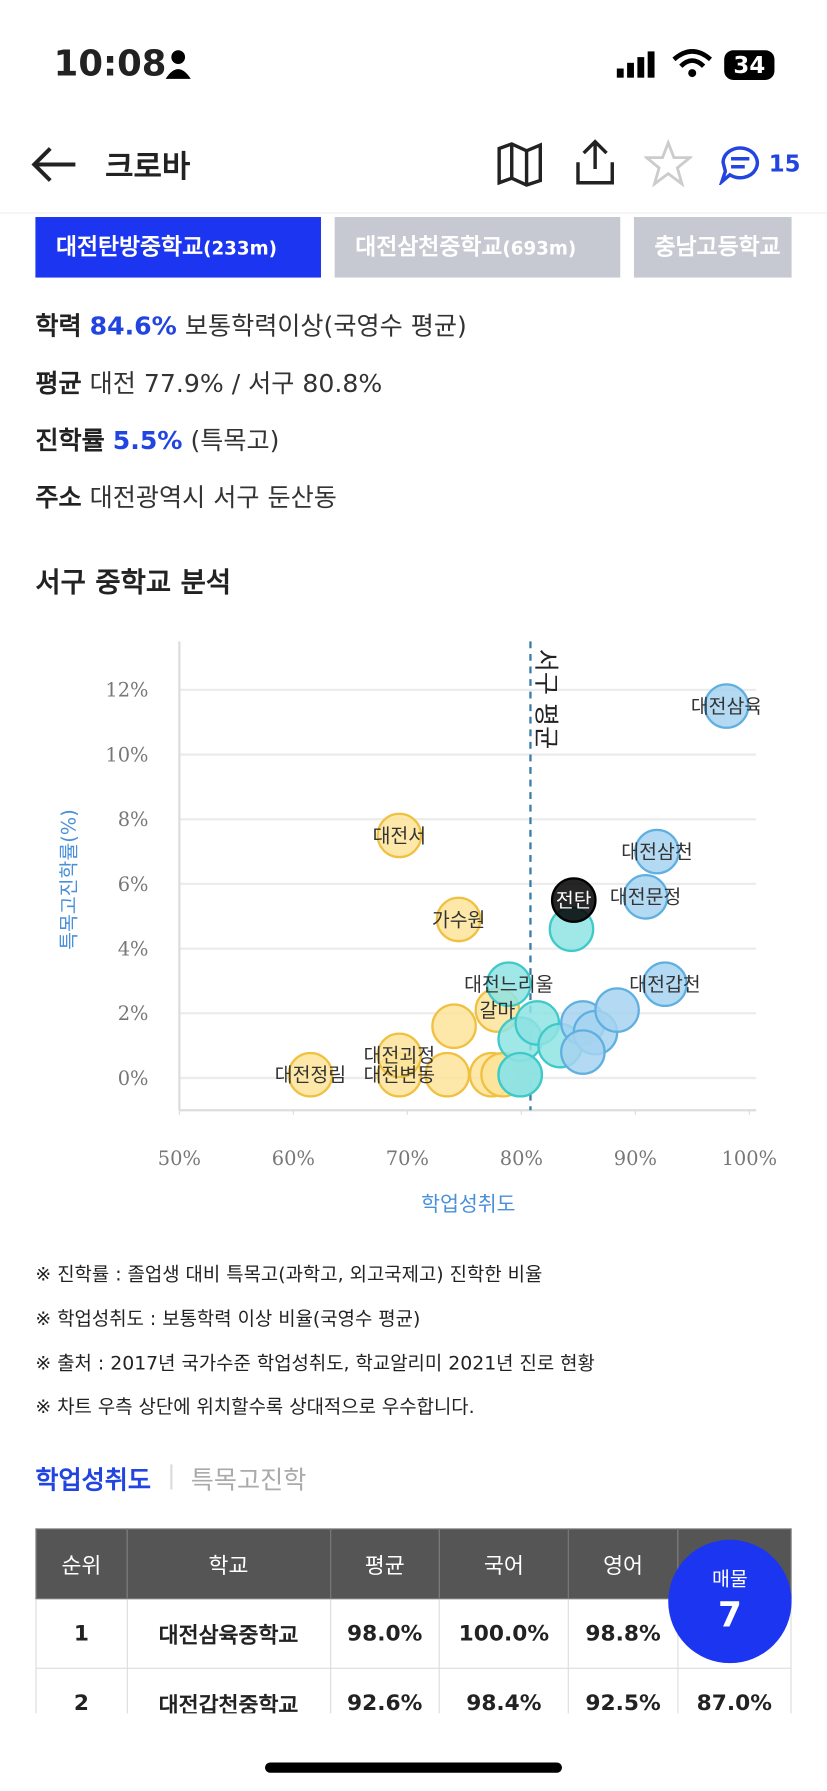  I want to click on person-icon, so click(178, 64).